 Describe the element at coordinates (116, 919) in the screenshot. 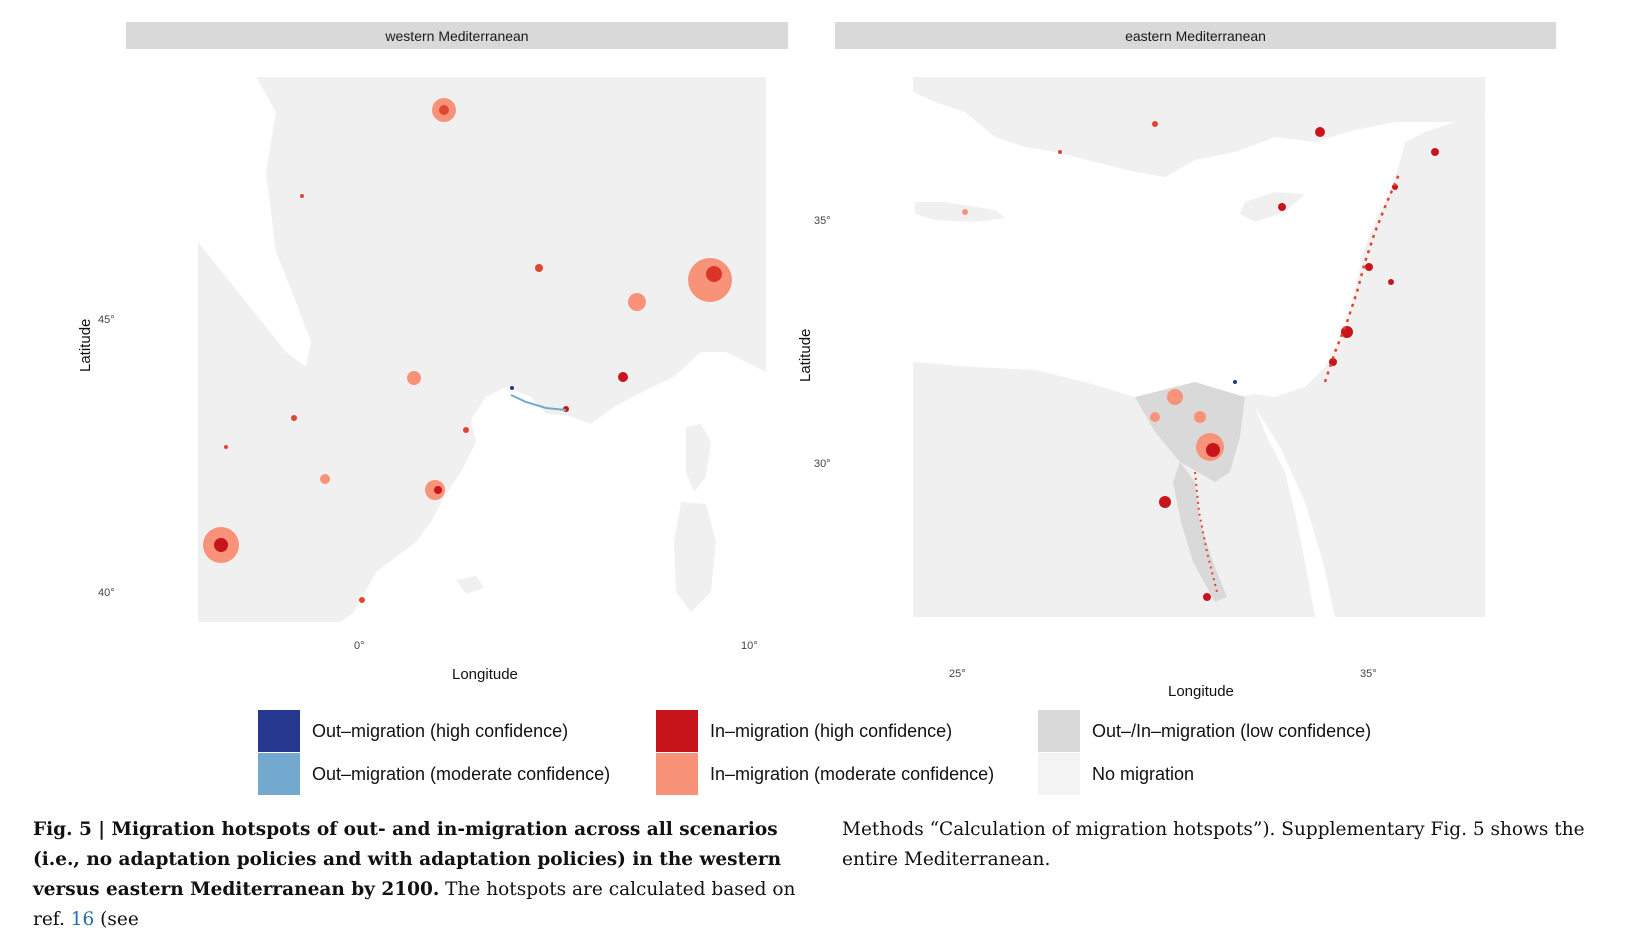

I see `caption-text: (see` at that location.